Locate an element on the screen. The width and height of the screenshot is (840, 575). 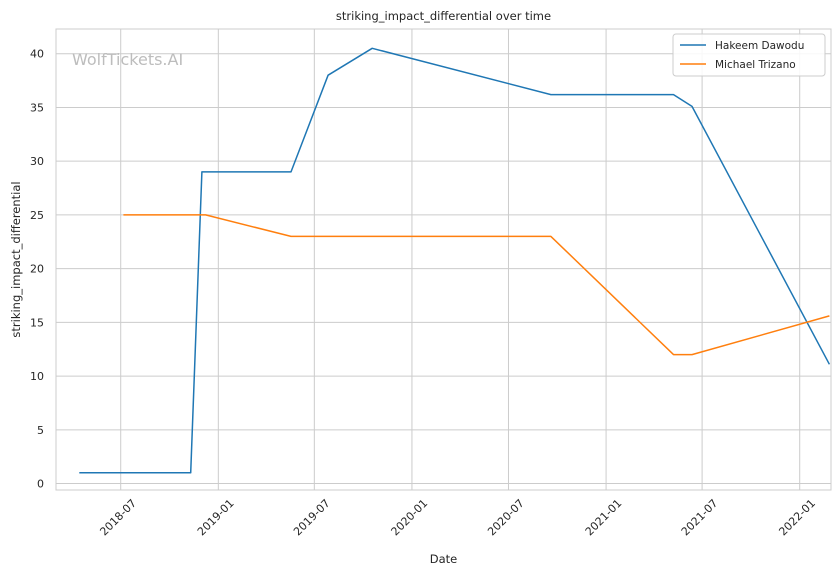
x-tick-2022-01: 2022-01 is located at coordinates (797, 518).